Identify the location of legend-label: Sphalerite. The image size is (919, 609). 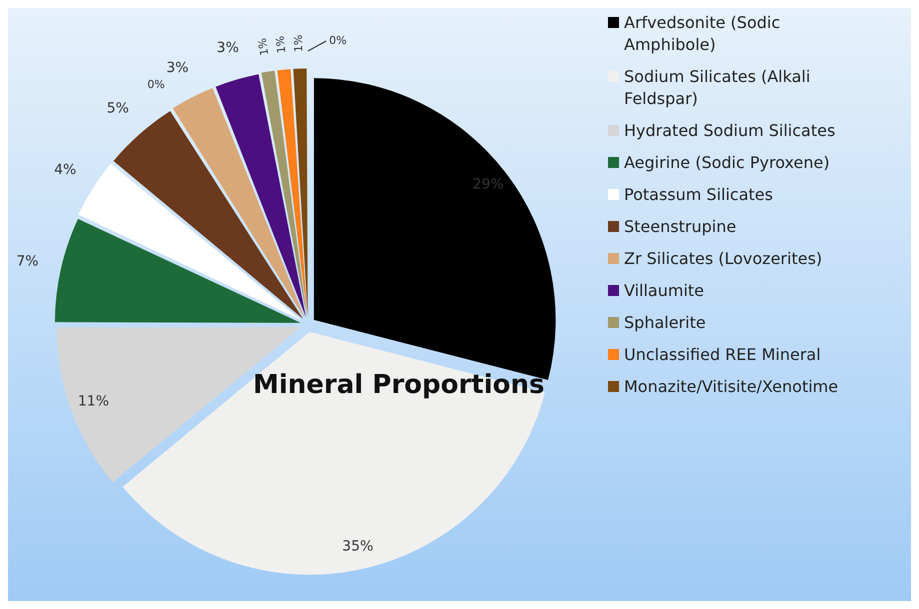
(665, 323).